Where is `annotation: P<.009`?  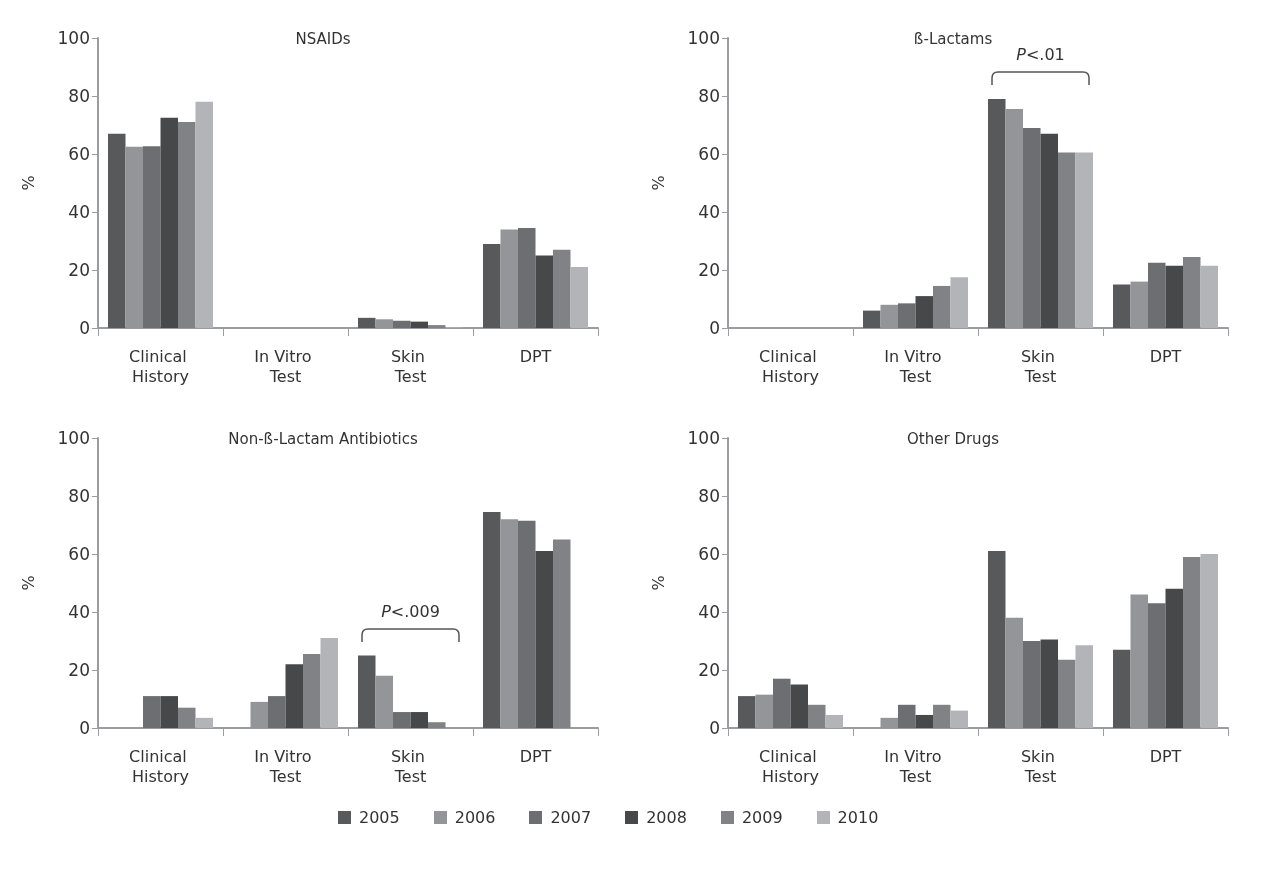
annotation: P<.009 is located at coordinates (410, 611).